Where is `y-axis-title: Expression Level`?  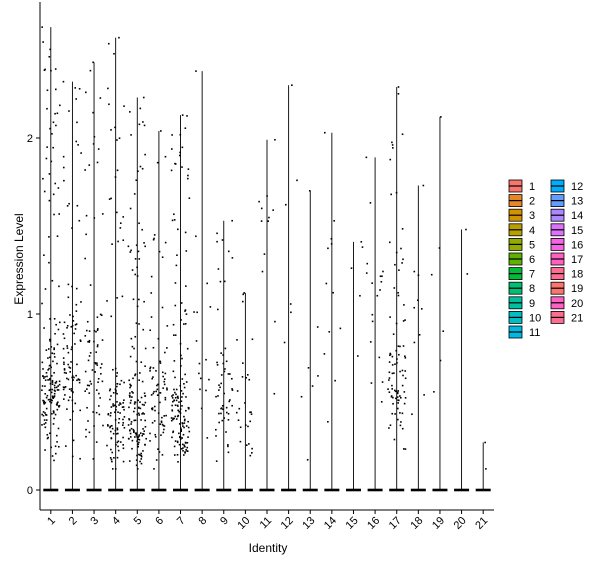 y-axis-title: Expression Level is located at coordinates (19, 258).